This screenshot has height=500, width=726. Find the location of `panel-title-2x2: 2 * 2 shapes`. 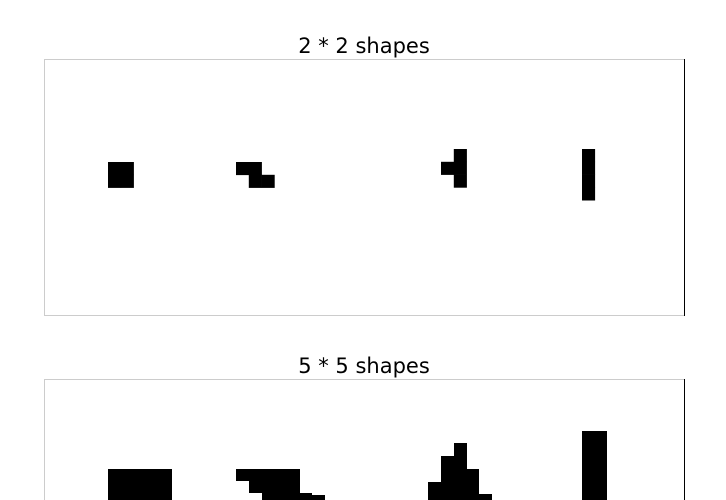

panel-title-2x2: 2 * 2 shapes is located at coordinates (364, 46).